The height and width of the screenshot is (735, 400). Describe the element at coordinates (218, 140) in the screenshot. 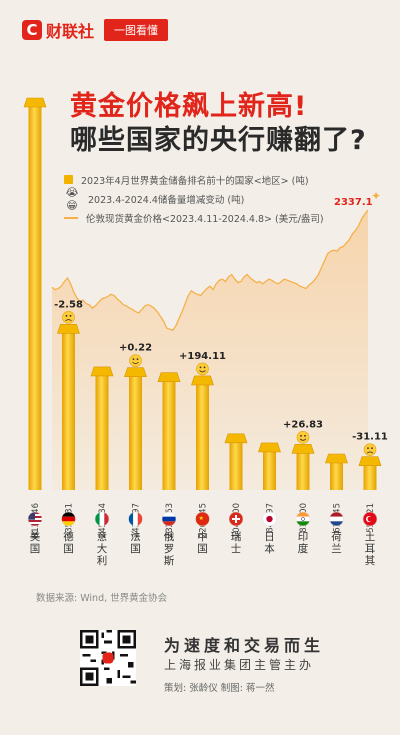

I see `title-line-2: 哪些国家的央行赚翻了?` at that location.